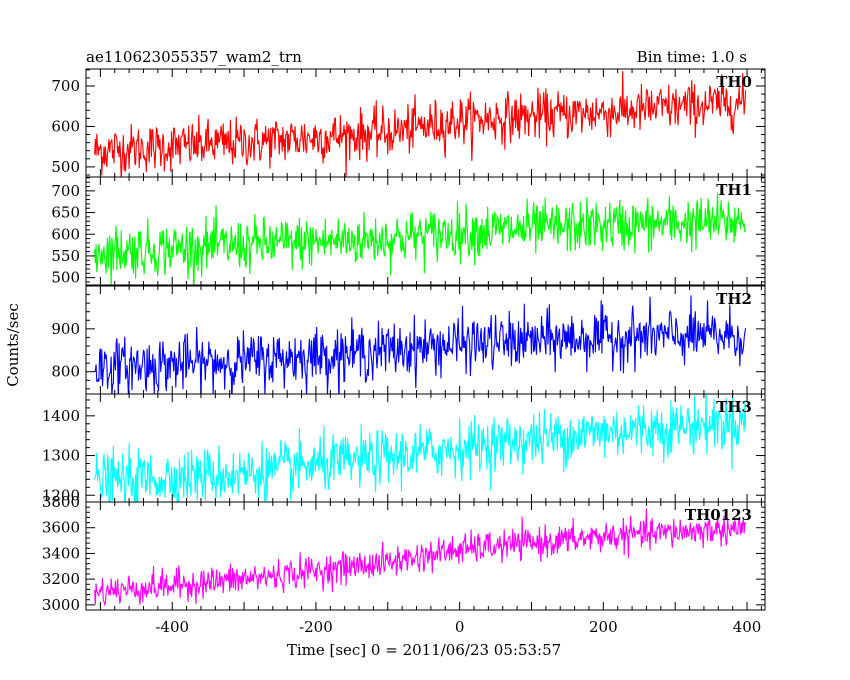  Describe the element at coordinates (420, 344) in the screenshot. I see `series-line-th2` at that location.